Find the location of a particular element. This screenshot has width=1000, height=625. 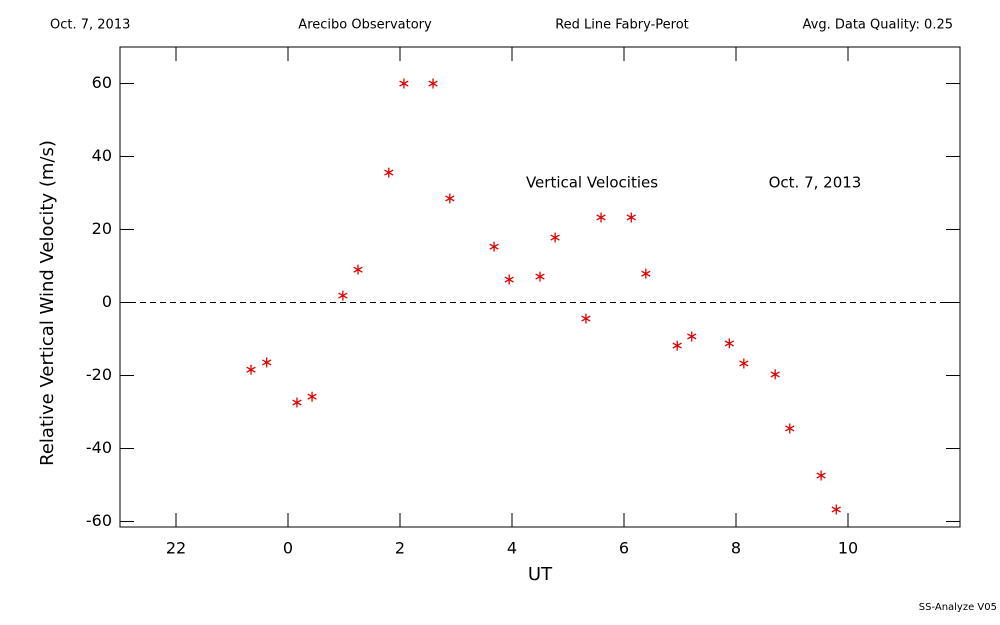

annotation: Vertical Velocities is located at coordinates (592, 183).